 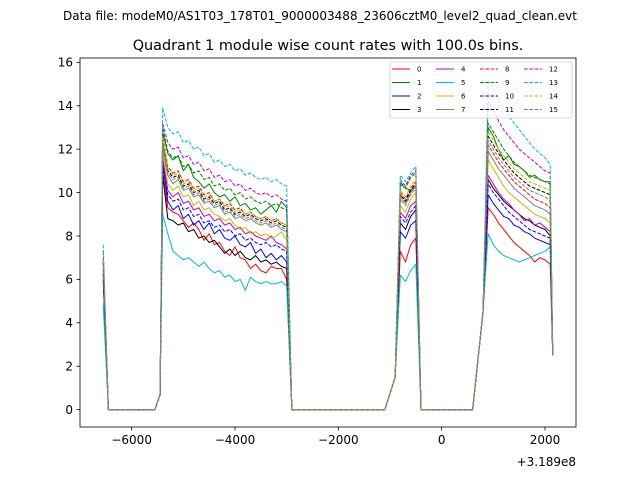 What do you see at coordinates (507, 83) in the screenshot?
I see `legend-label: 9` at bounding box center [507, 83].